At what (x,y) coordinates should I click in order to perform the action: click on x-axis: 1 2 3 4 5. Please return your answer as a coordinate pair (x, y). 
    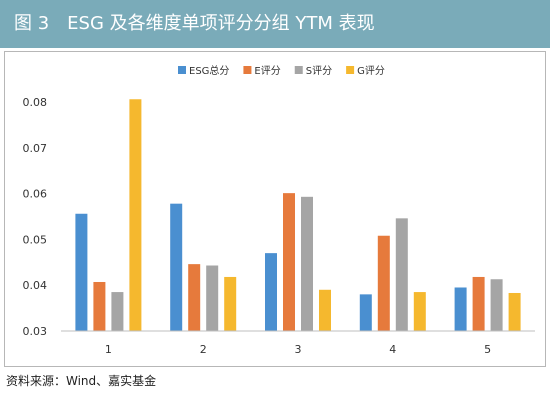
    Looking at the image, I should click on (298, 343).